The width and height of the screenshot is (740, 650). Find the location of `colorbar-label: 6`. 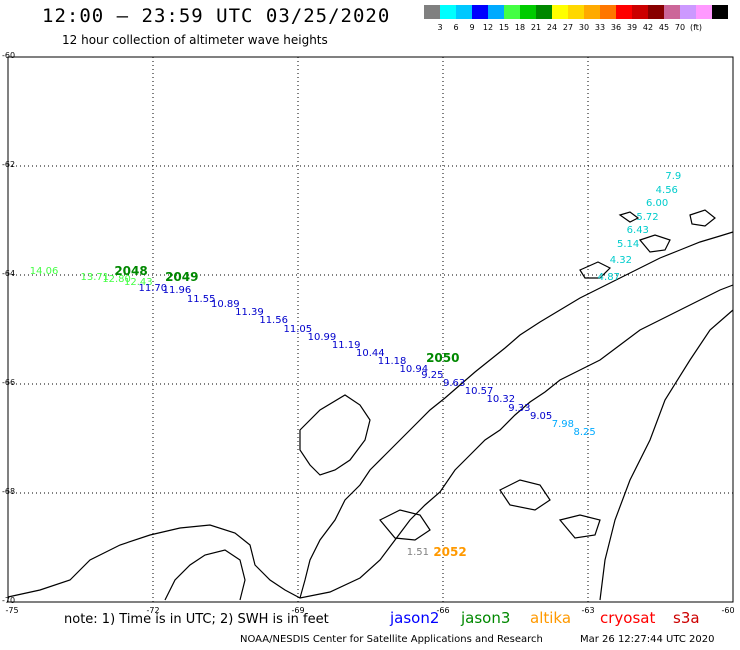

colorbar-label: 6 is located at coordinates (456, 27).